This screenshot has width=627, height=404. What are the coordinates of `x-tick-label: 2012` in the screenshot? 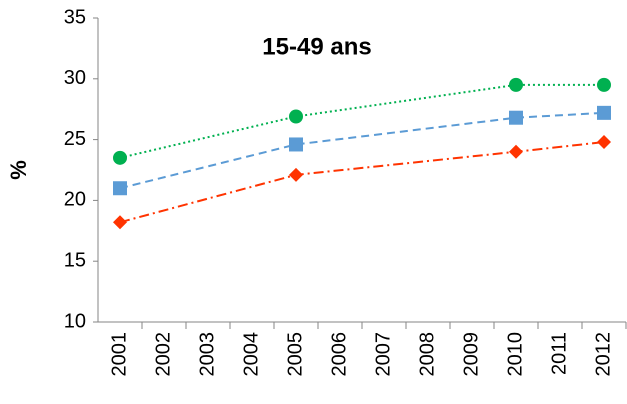 It's located at (603, 354).